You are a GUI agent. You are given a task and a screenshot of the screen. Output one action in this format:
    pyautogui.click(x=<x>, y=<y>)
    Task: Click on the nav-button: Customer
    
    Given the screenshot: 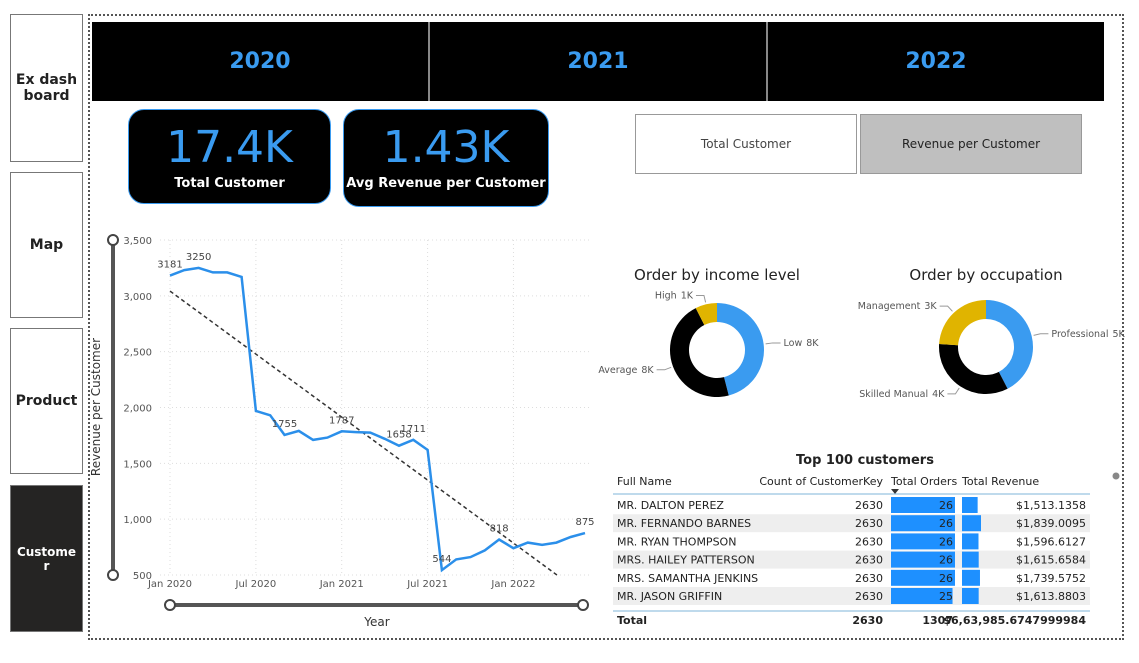 What is the action you would take?
    pyautogui.click(x=46, y=558)
    